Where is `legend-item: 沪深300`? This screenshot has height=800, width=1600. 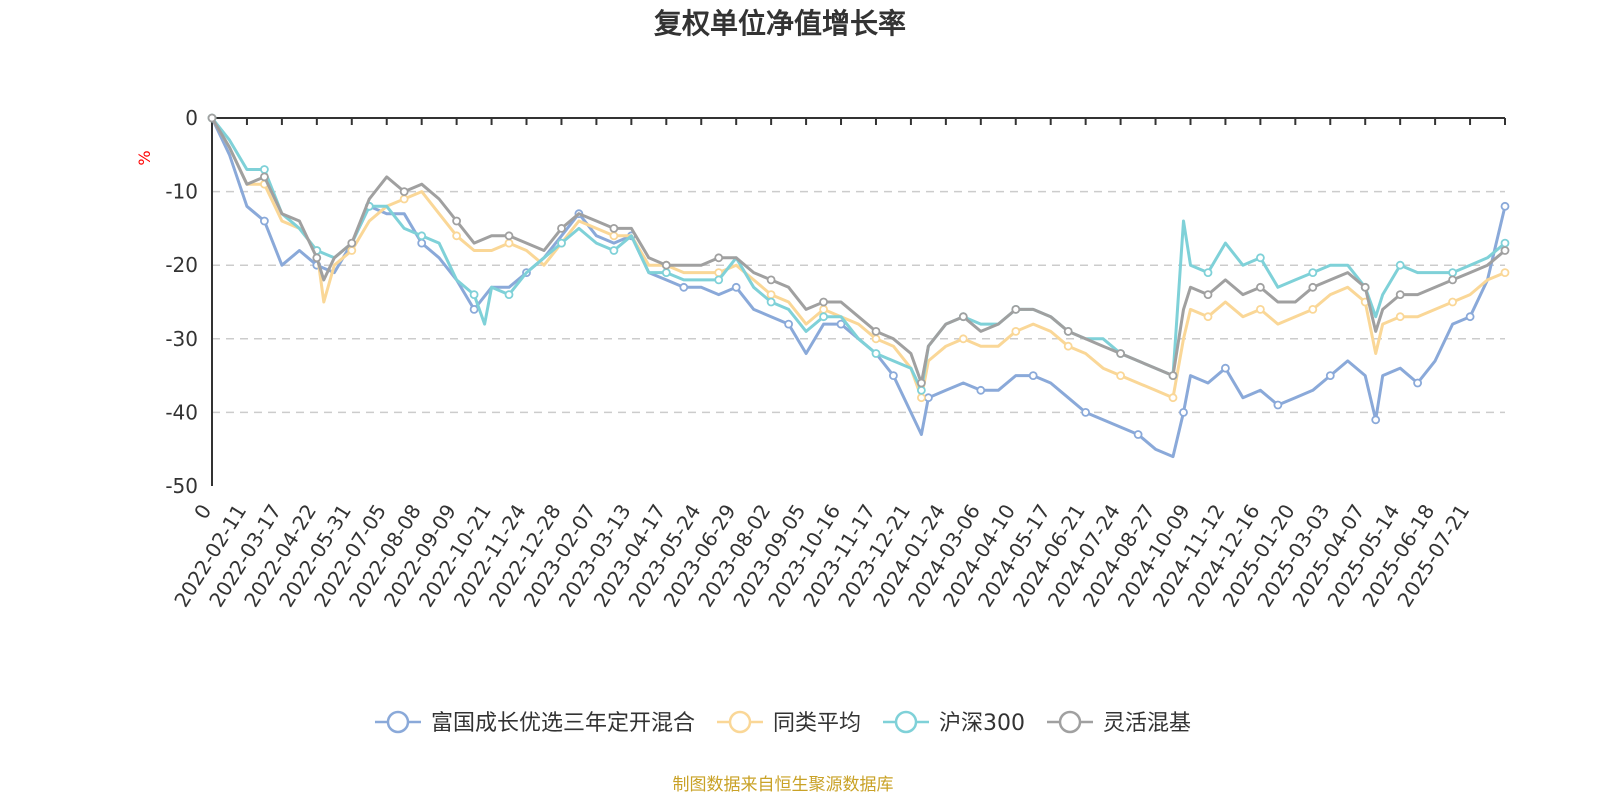 legend-item: 沪深300 is located at coordinates (954, 723).